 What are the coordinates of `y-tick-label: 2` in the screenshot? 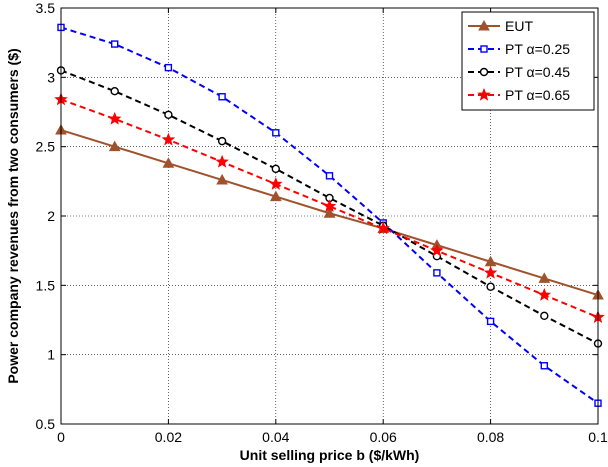 It's located at (51, 216).